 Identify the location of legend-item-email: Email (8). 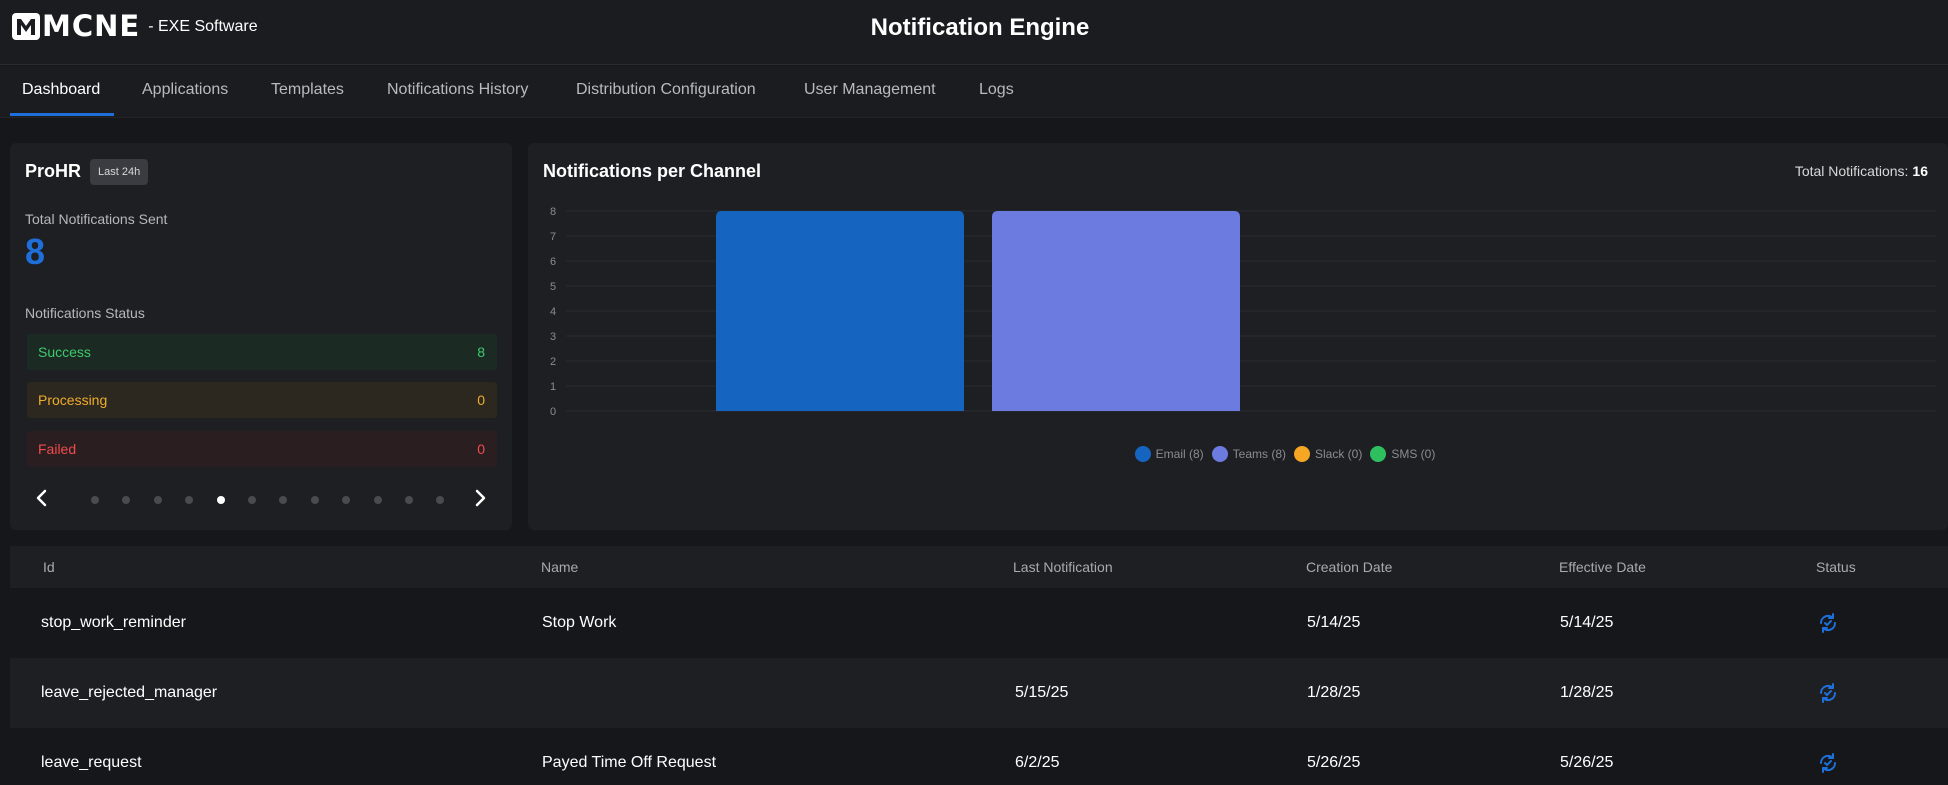
(1169, 454).